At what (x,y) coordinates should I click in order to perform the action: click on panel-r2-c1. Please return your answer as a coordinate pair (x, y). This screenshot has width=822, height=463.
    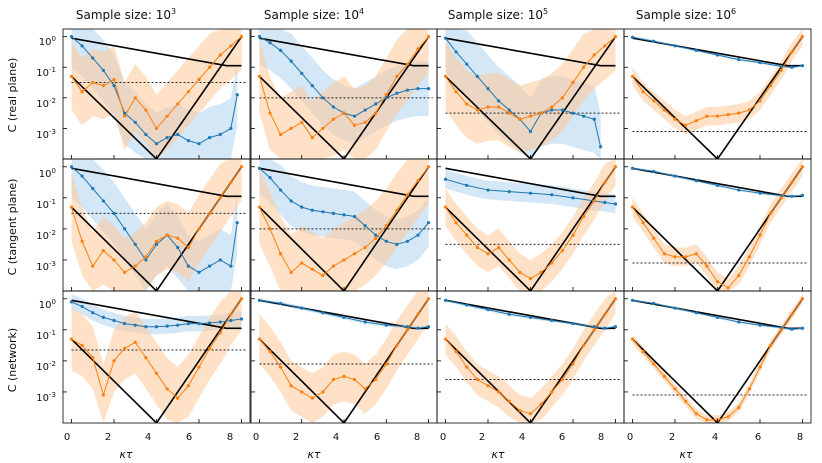
    Looking at the image, I should click on (156, 225).